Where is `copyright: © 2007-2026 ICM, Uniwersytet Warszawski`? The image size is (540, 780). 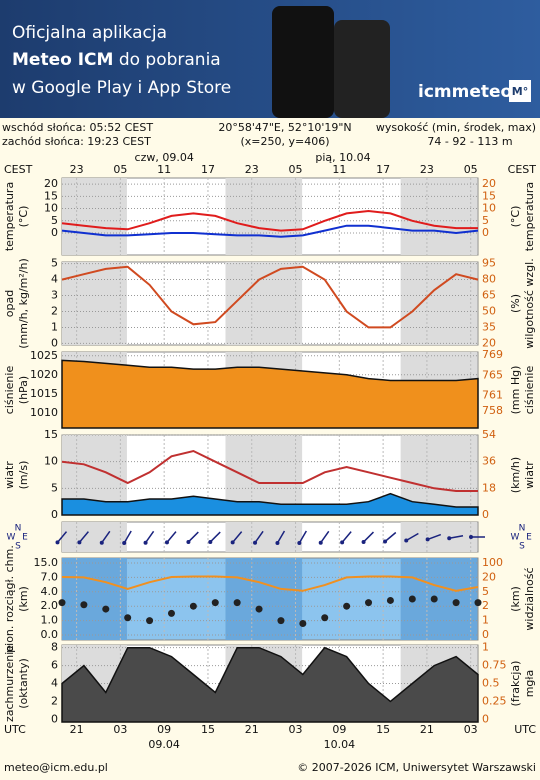 copyright: © 2007-2026 ICM, Uniwersytet Warszawski is located at coordinates (416, 767).